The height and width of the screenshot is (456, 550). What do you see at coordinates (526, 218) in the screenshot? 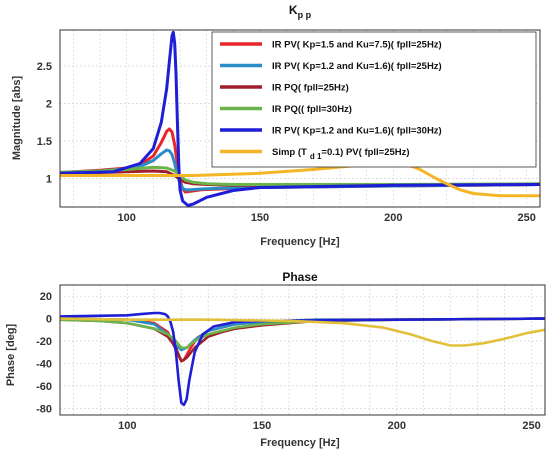
I see `magnitude-x-tick-label: 250` at bounding box center [526, 218].